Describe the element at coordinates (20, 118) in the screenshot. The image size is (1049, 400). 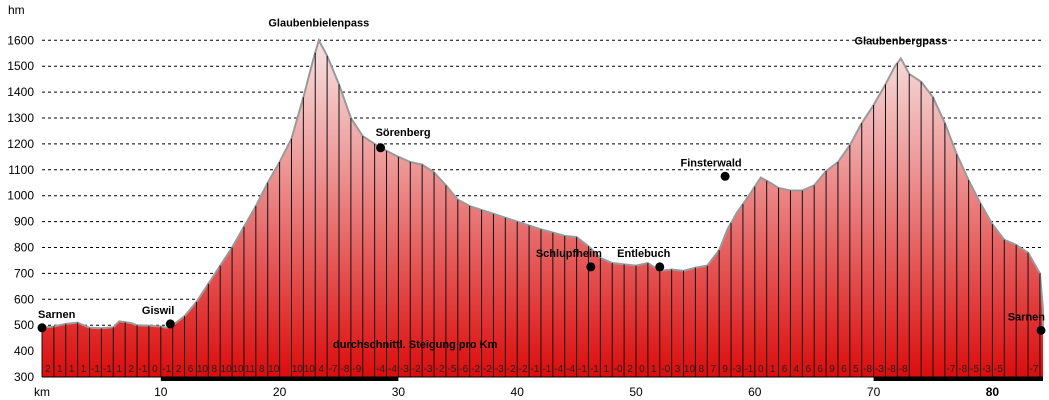
I see `y-tick-label: 1300` at that location.